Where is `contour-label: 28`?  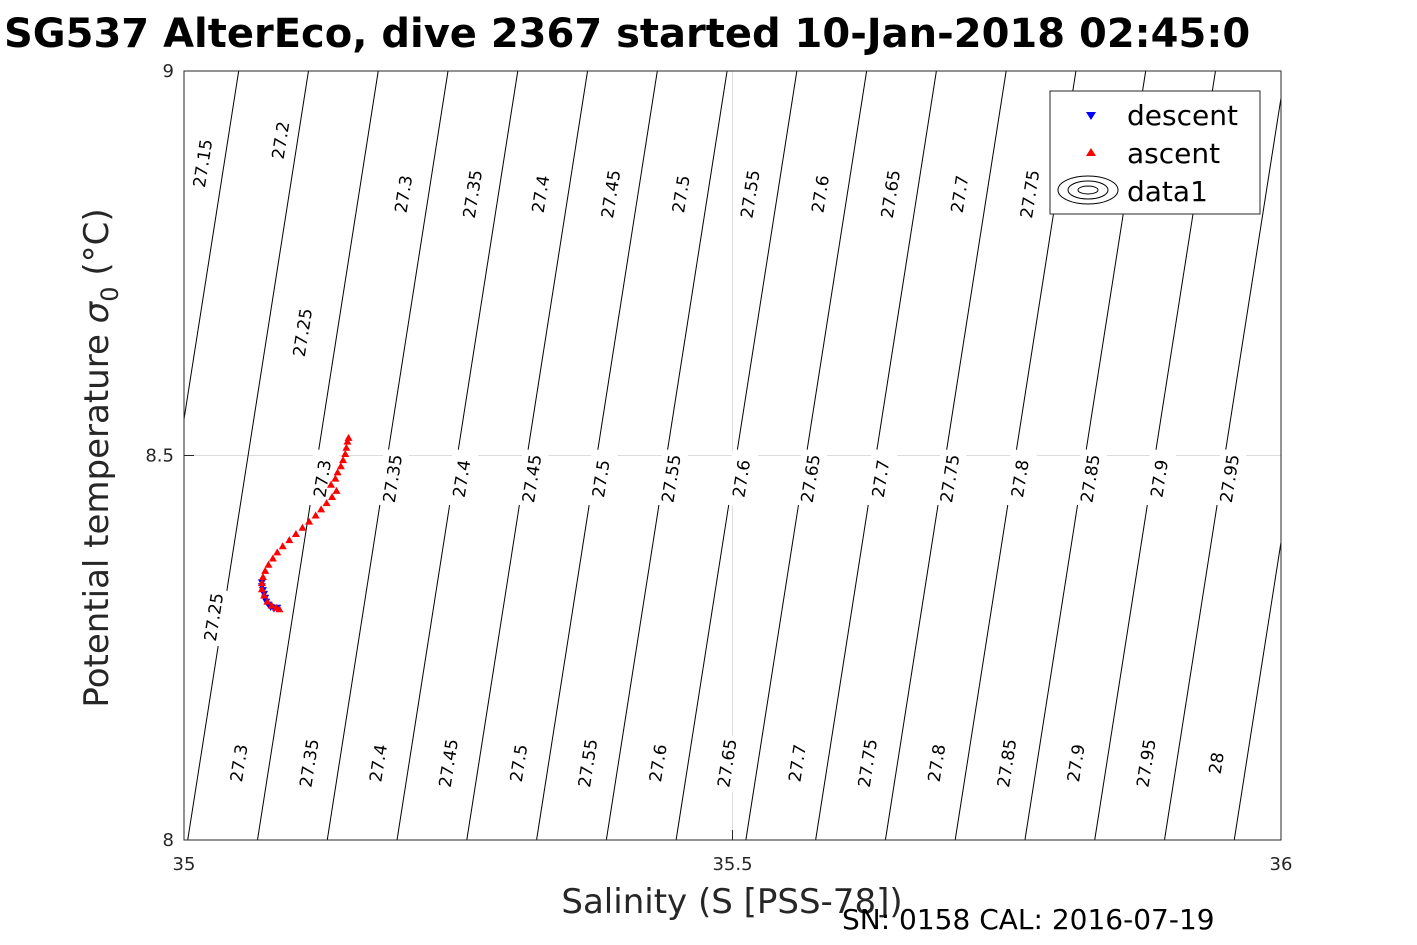 contour-label: 28 is located at coordinates (1217, 763).